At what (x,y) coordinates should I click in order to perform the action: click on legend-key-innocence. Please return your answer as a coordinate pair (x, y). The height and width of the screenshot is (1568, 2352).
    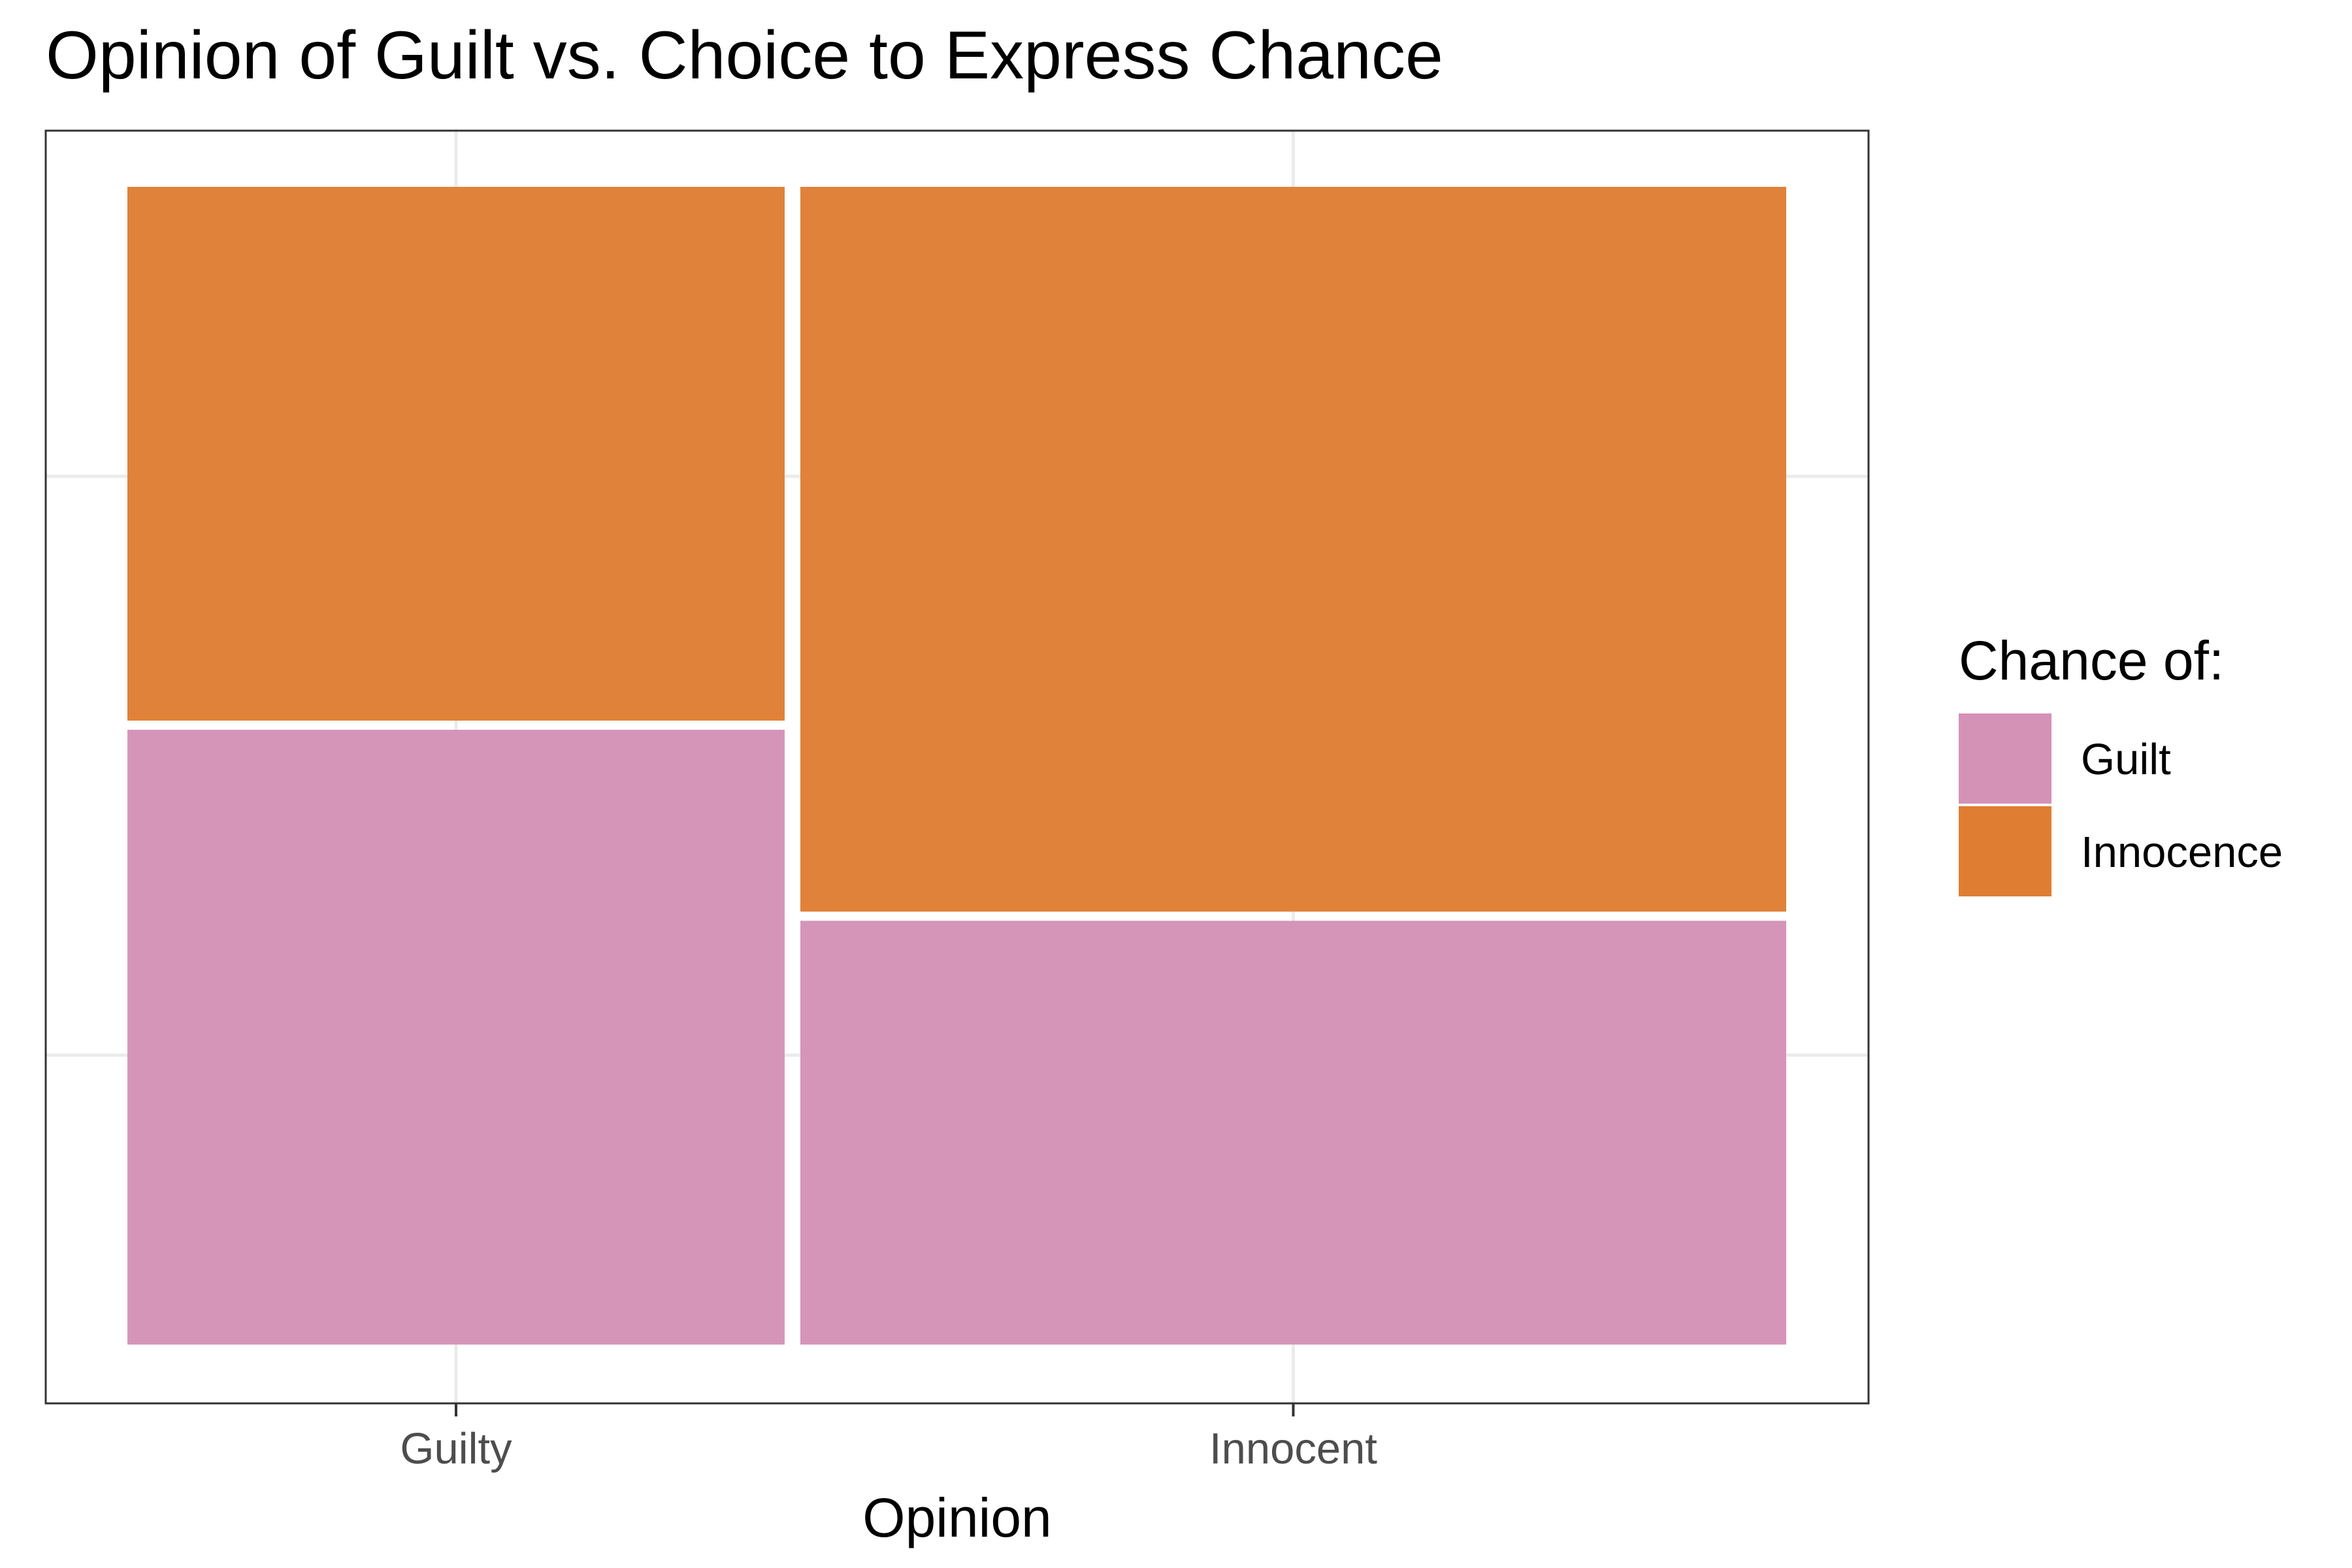
    Looking at the image, I should click on (2005, 851).